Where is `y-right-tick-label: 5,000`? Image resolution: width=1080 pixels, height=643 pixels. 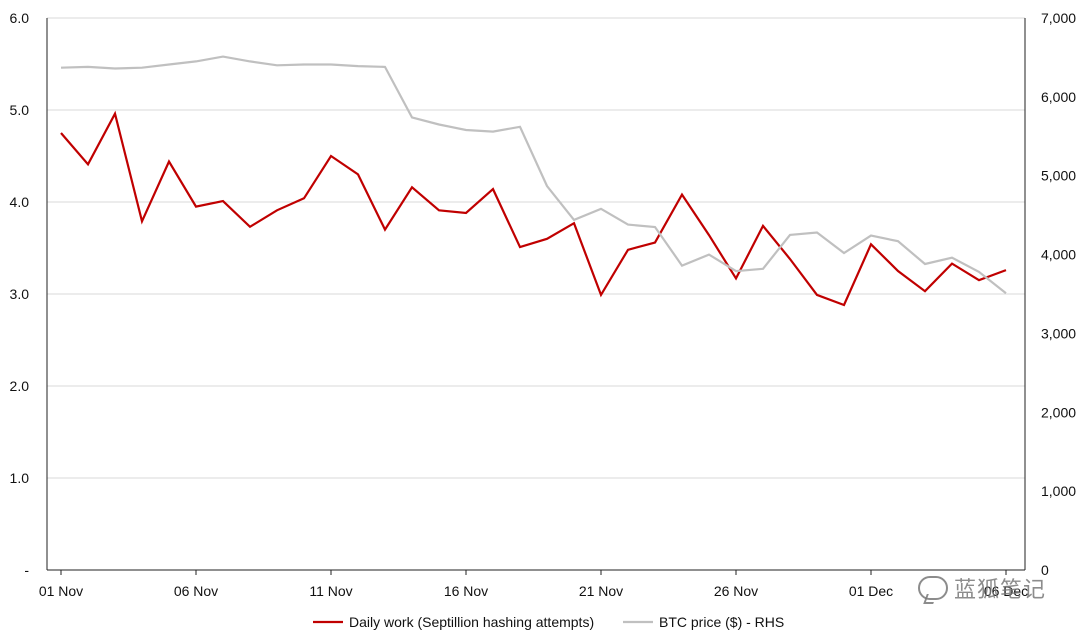 y-right-tick-label: 5,000 is located at coordinates (1058, 176).